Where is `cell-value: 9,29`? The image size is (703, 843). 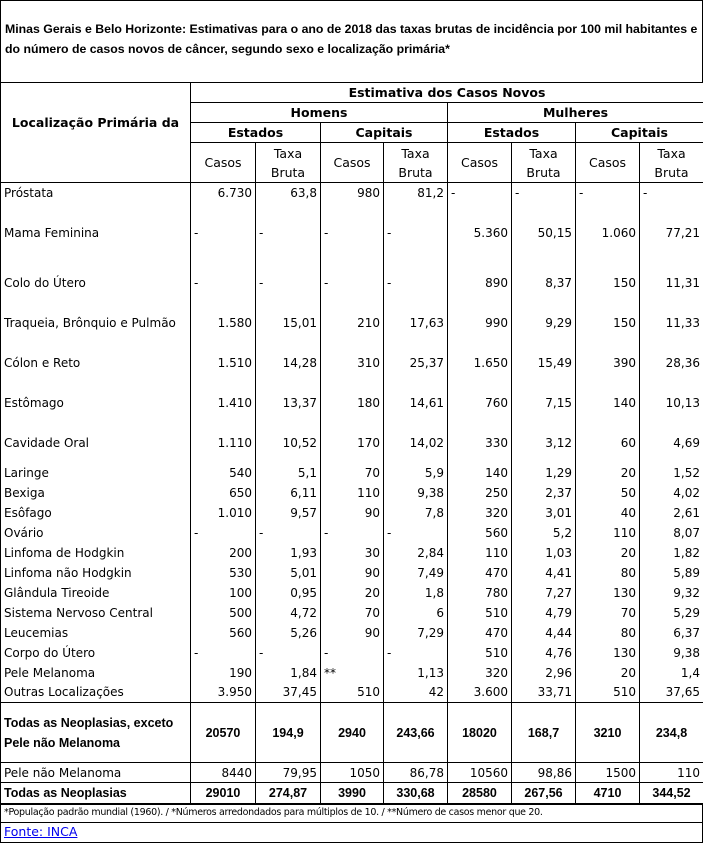
cell-value: 9,29 is located at coordinates (544, 323).